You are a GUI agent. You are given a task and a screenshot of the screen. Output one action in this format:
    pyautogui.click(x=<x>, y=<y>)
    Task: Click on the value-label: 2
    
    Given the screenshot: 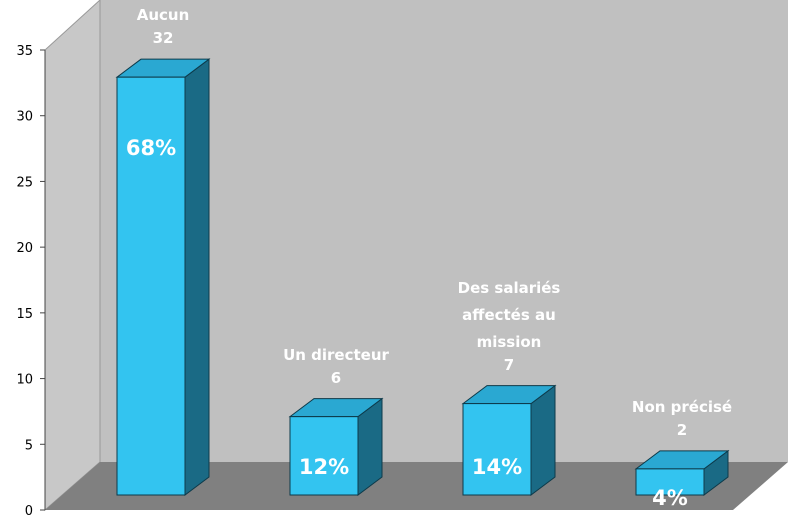 What is the action you would take?
    pyautogui.click(x=682, y=429)
    